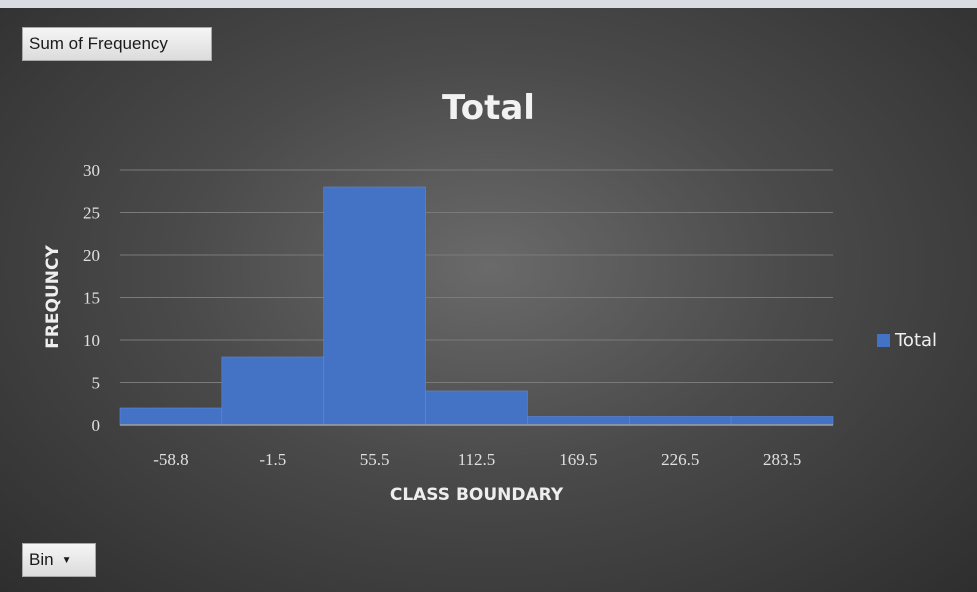  I want to click on y-tick-label: 15, so click(91, 298).